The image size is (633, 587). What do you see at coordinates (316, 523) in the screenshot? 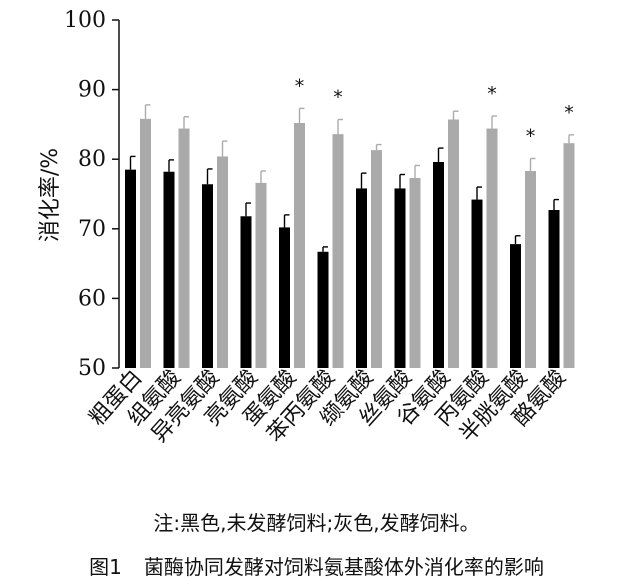
I see `chart-note: 注:黑色,未发酵饲料;灰色,发酵饲料。` at bounding box center [316, 523].